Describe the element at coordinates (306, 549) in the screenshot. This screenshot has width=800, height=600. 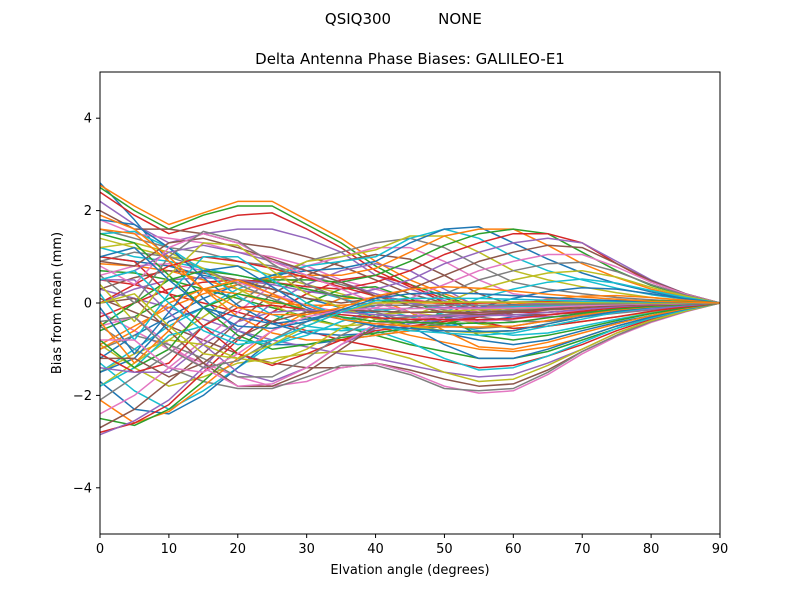
I see `x-tick-label: 30` at that location.